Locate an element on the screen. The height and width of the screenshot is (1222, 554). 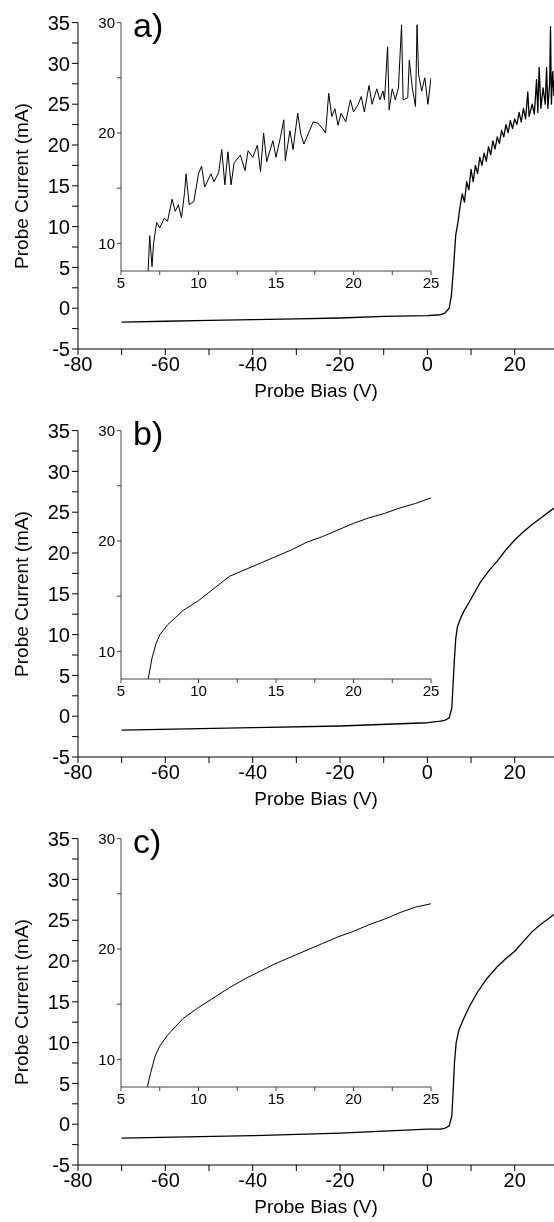
chart-title: a) is located at coordinates (148, 25).